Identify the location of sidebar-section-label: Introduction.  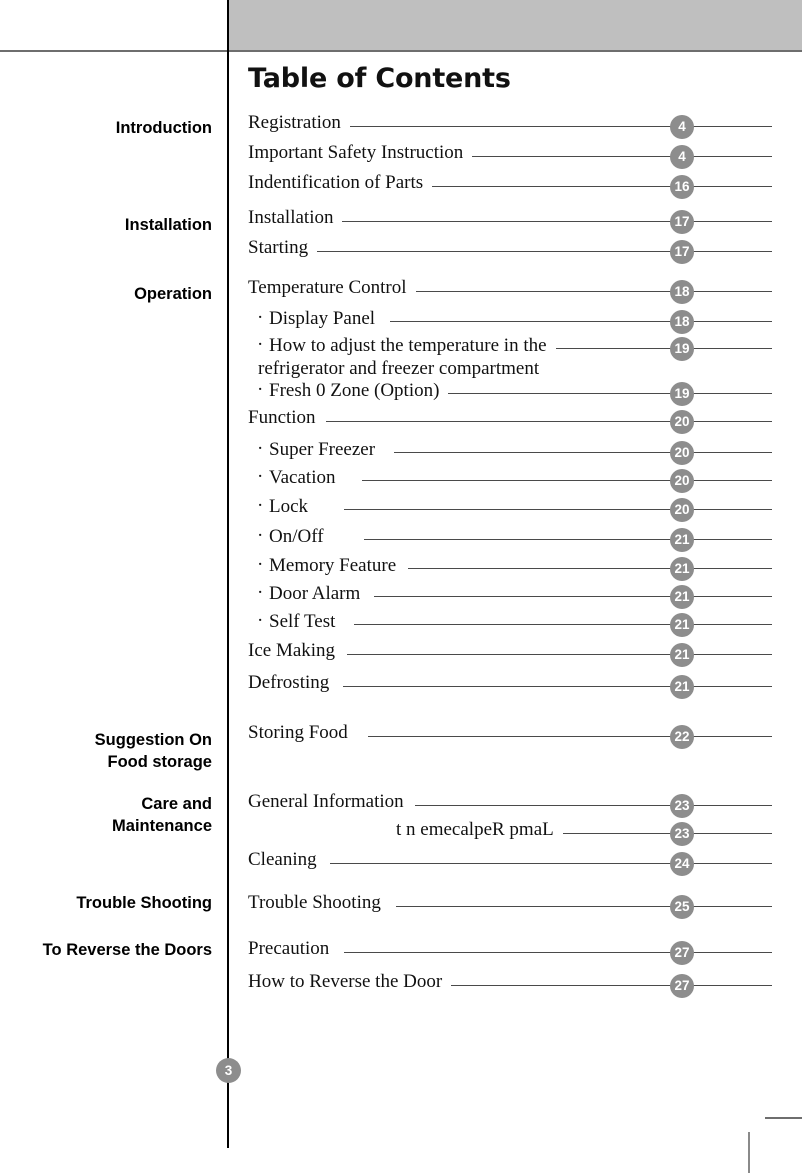
(163, 128).